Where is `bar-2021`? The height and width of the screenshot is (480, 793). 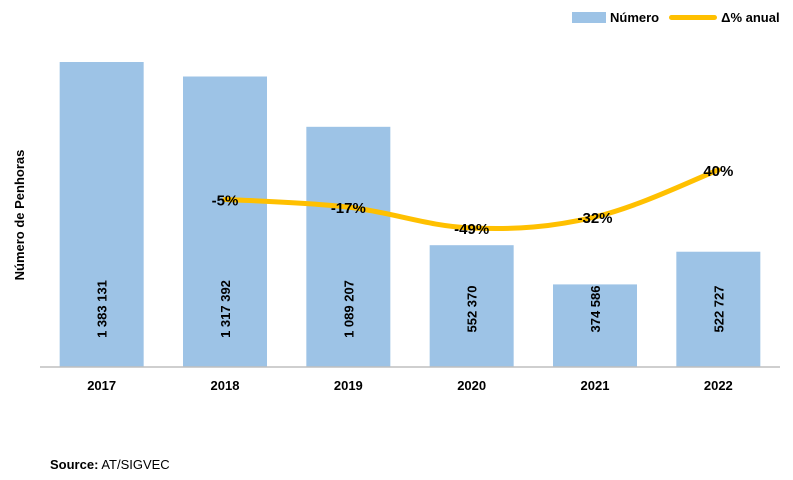 bar-2021 is located at coordinates (595, 325).